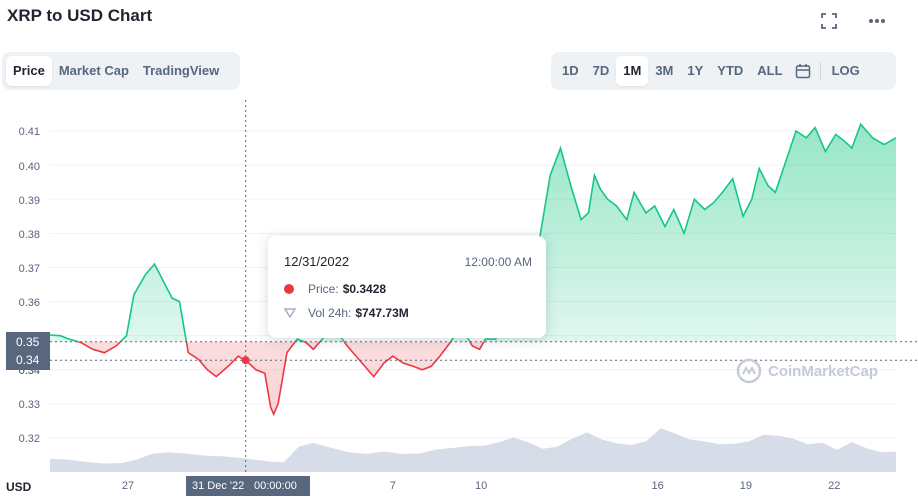 The image size is (918, 498). Describe the element at coordinates (834, 486) in the screenshot. I see `x-tick-label: 22` at that location.